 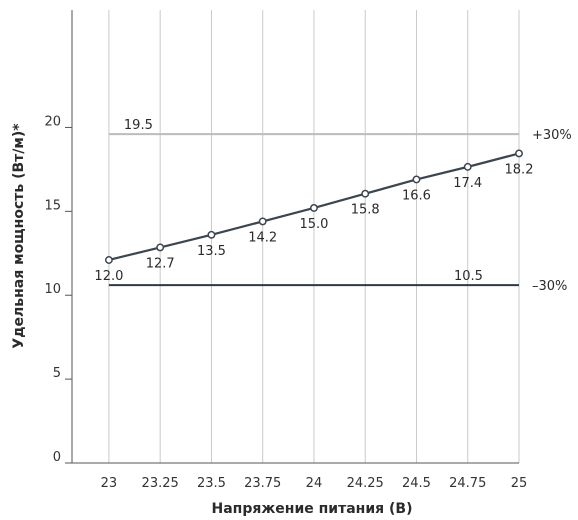 What do you see at coordinates (519, 483) in the screenshot?
I see `x-tick-label: 25` at bounding box center [519, 483].